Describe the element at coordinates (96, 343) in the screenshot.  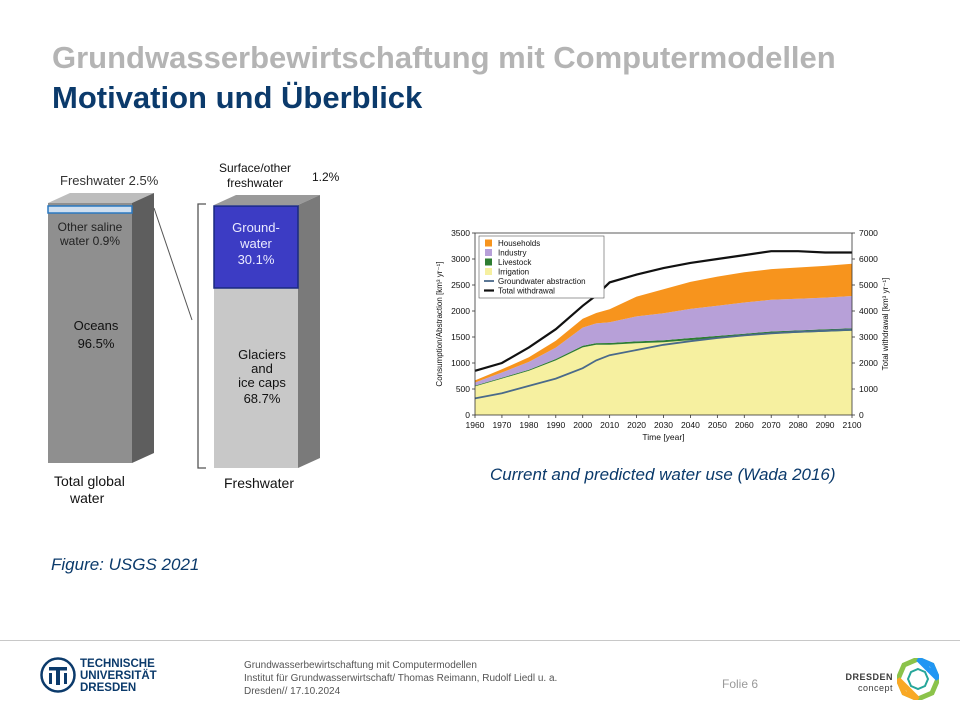
I see `oceans-pct: 96.5%` at that location.